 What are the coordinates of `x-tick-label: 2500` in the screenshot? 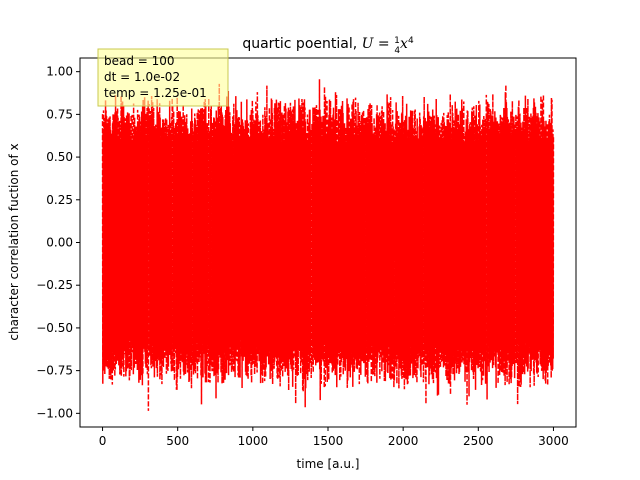 It's located at (478, 441).